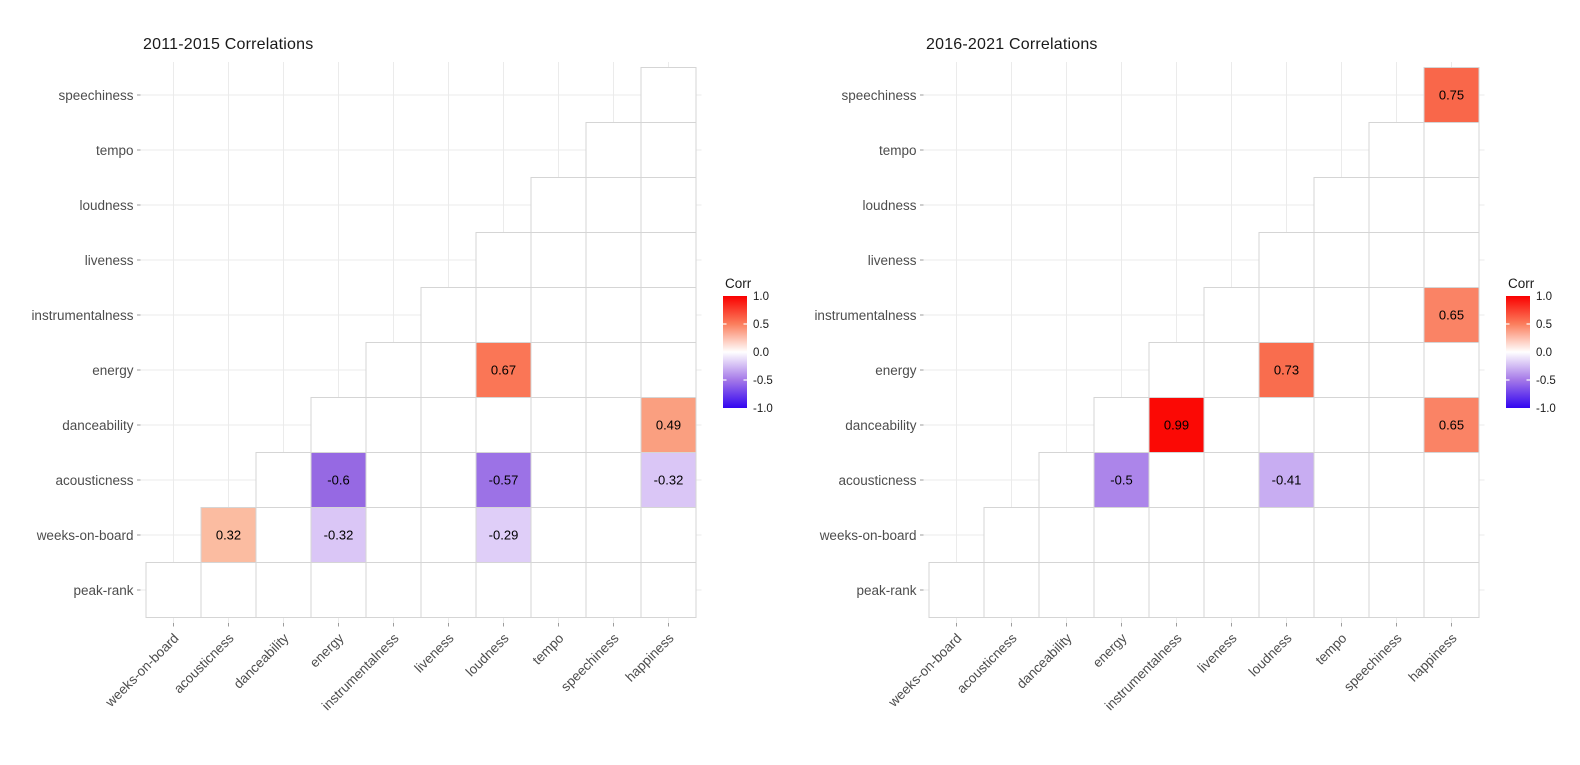  What do you see at coordinates (95, 95) in the screenshot?
I see `y-axis-label: speechiness` at bounding box center [95, 95].